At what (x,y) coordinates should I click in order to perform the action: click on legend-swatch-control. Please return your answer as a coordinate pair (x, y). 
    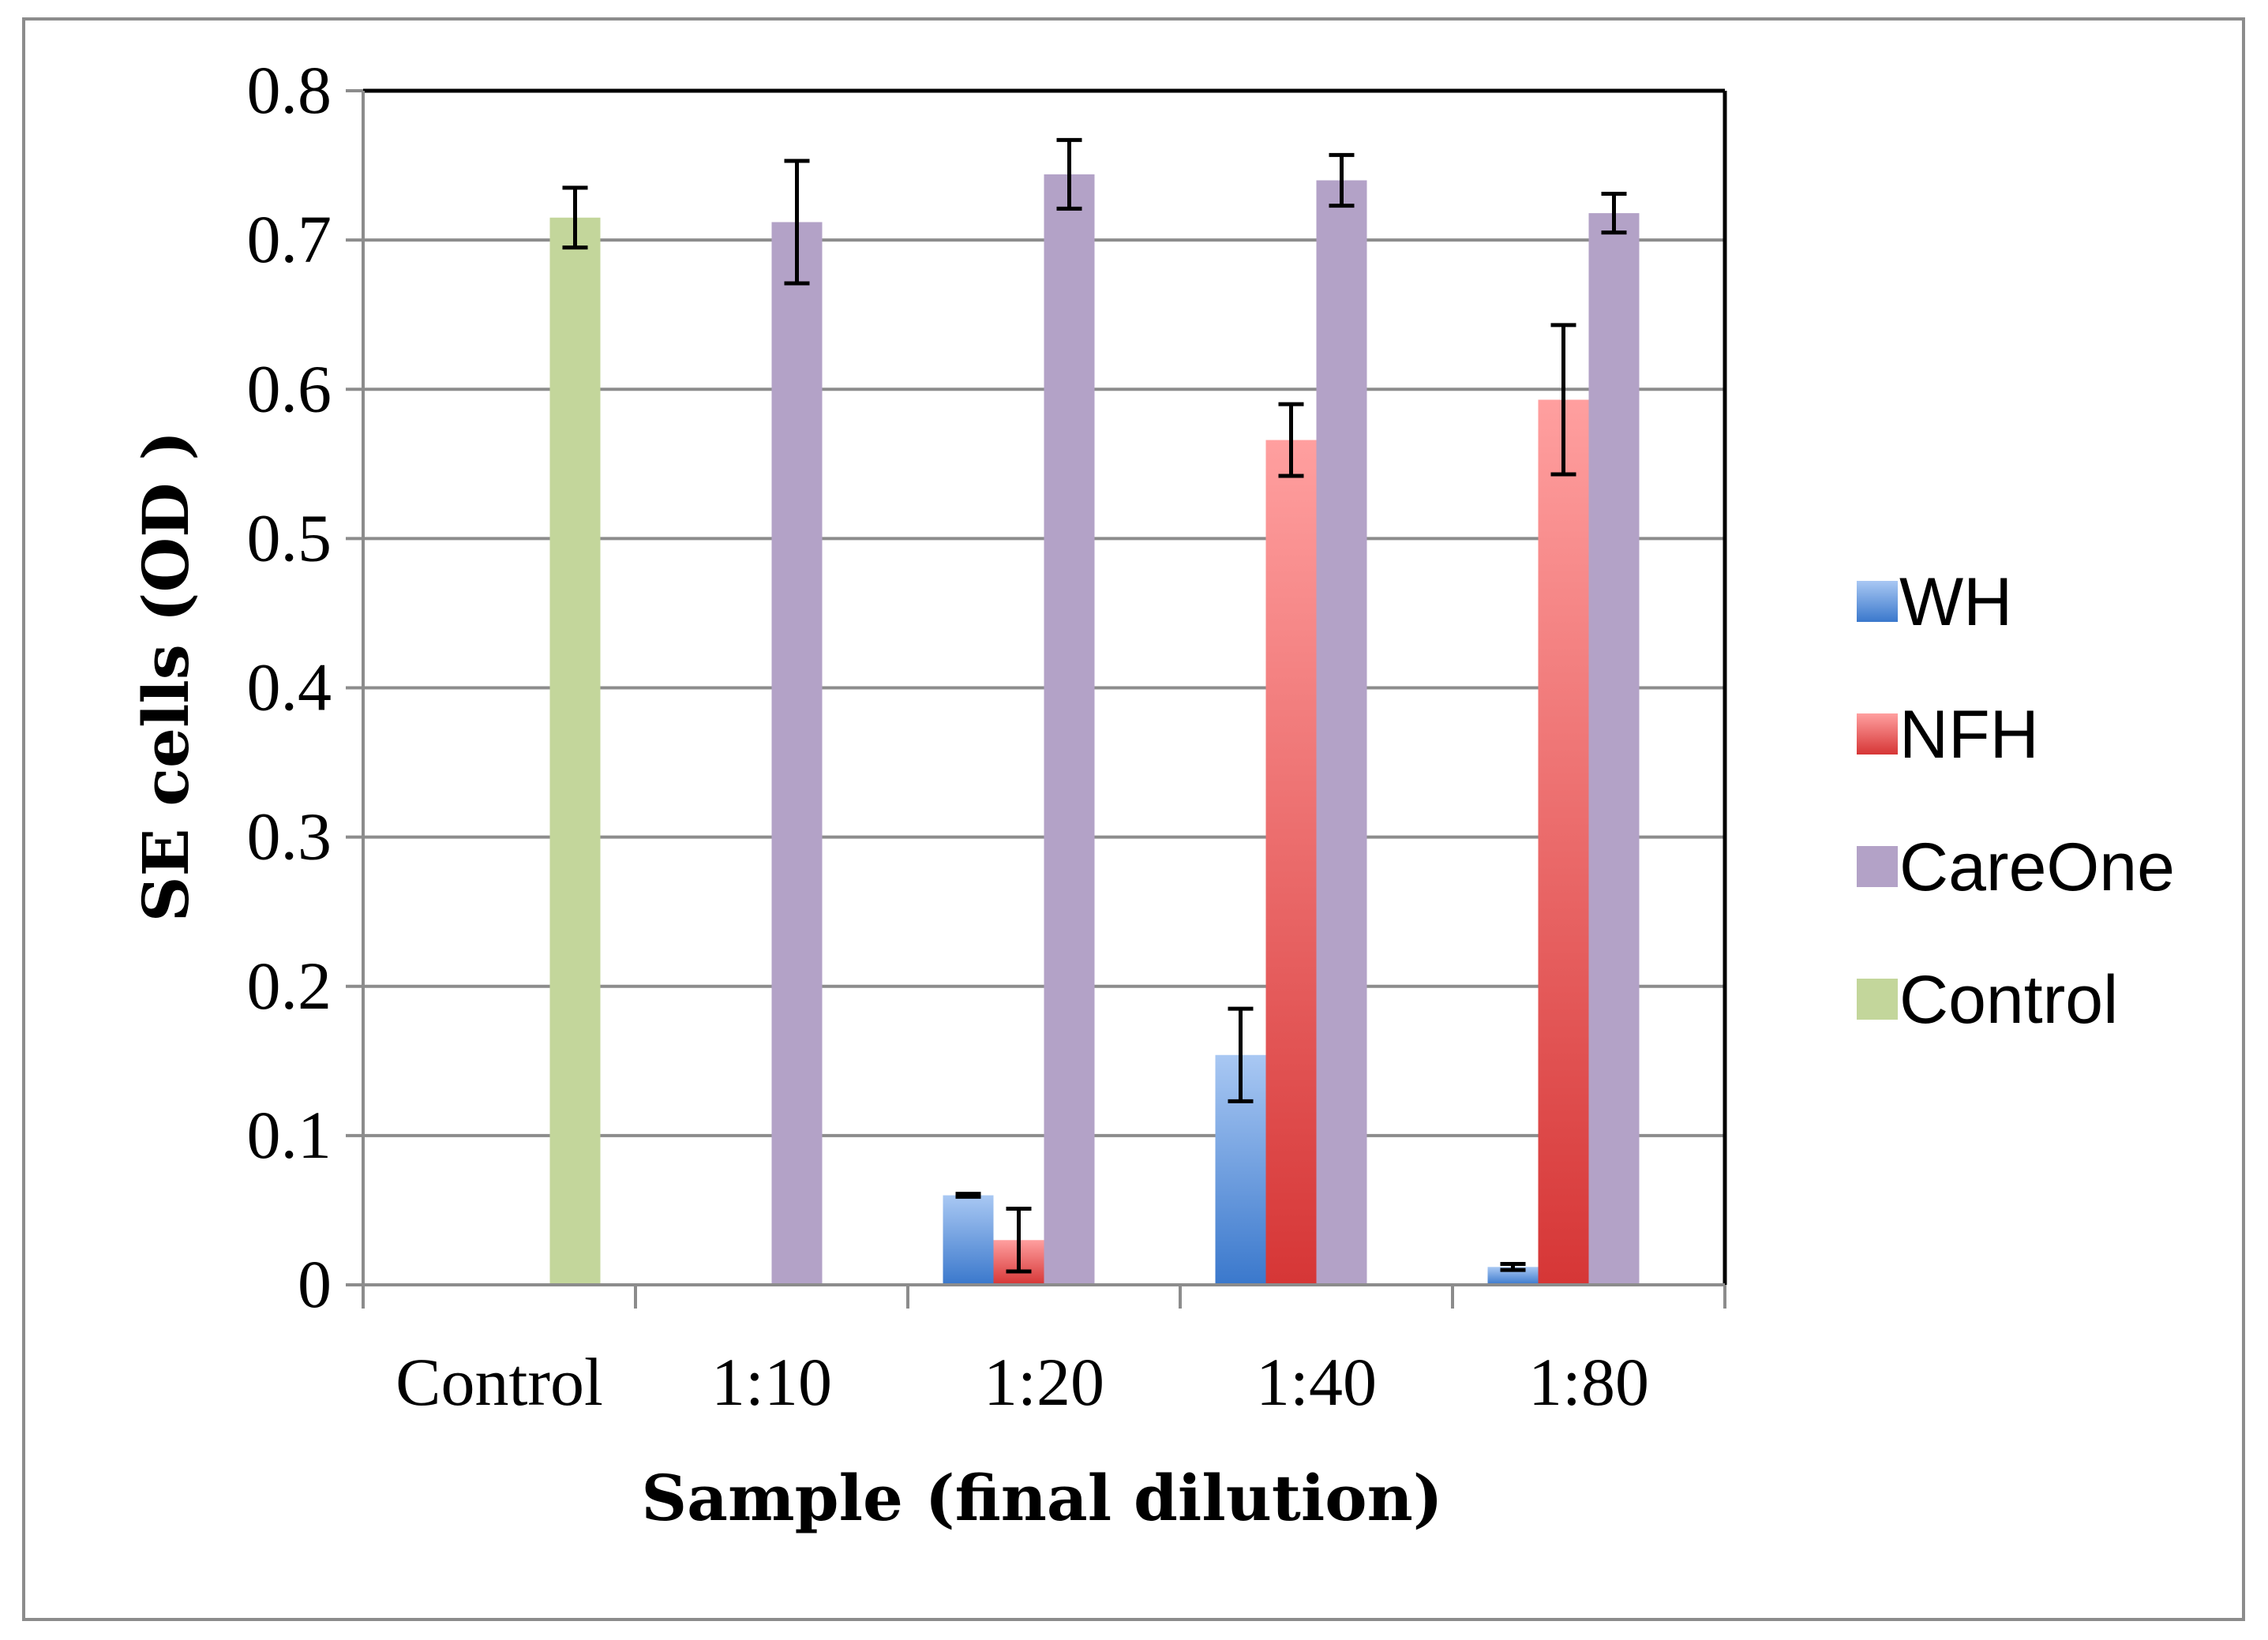
    Looking at the image, I should click on (1877, 999).